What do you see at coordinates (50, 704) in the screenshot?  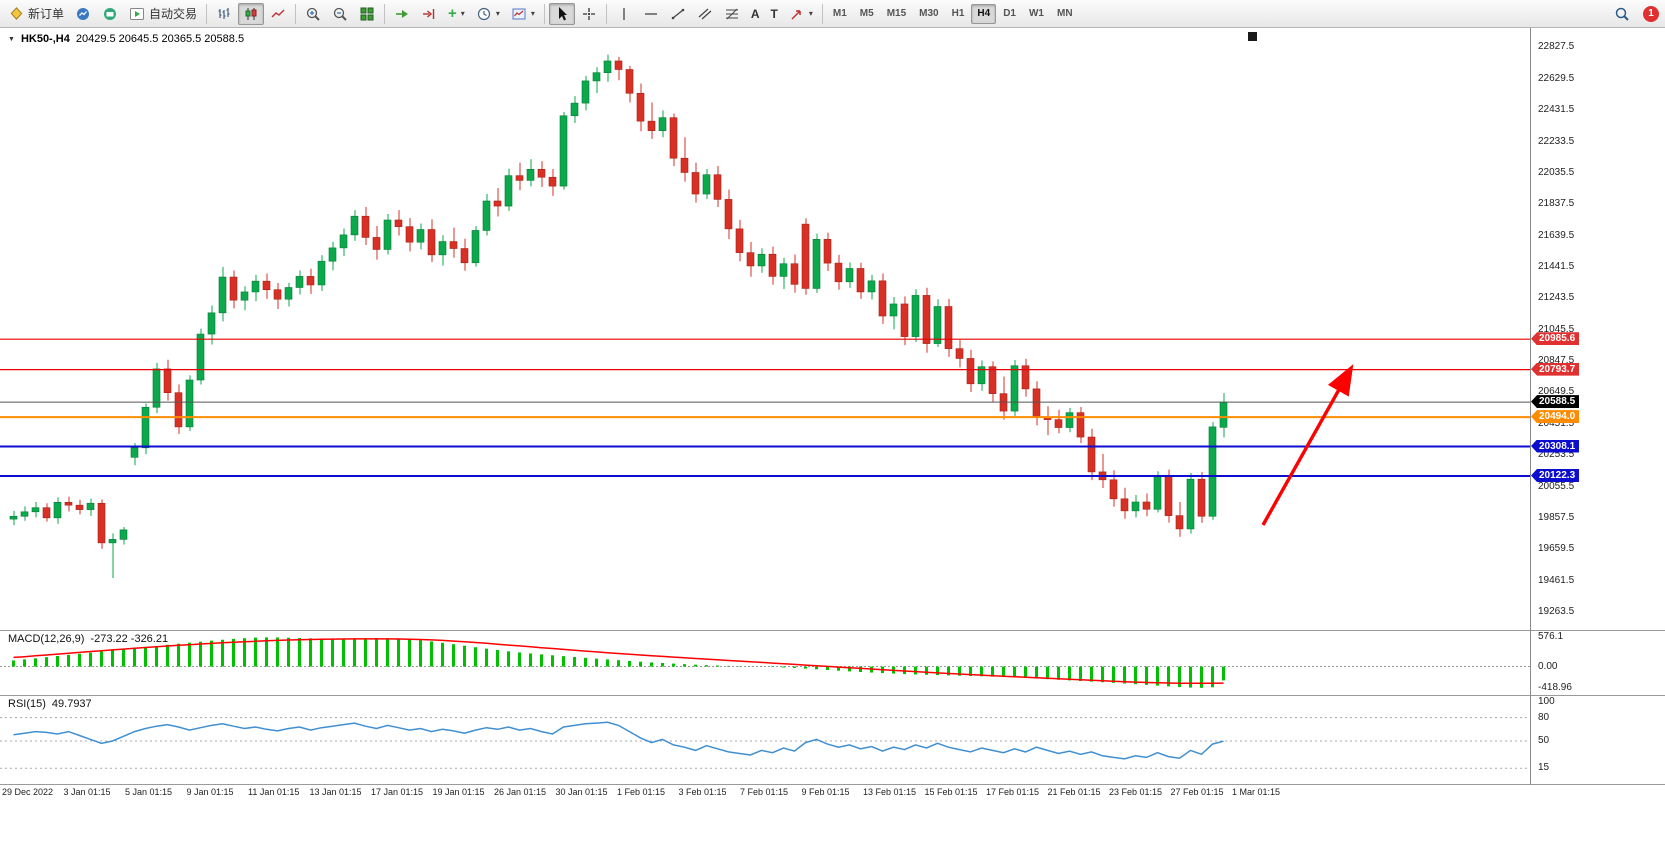 I see `rsi-label: RSI(15) 49.7937` at bounding box center [50, 704].